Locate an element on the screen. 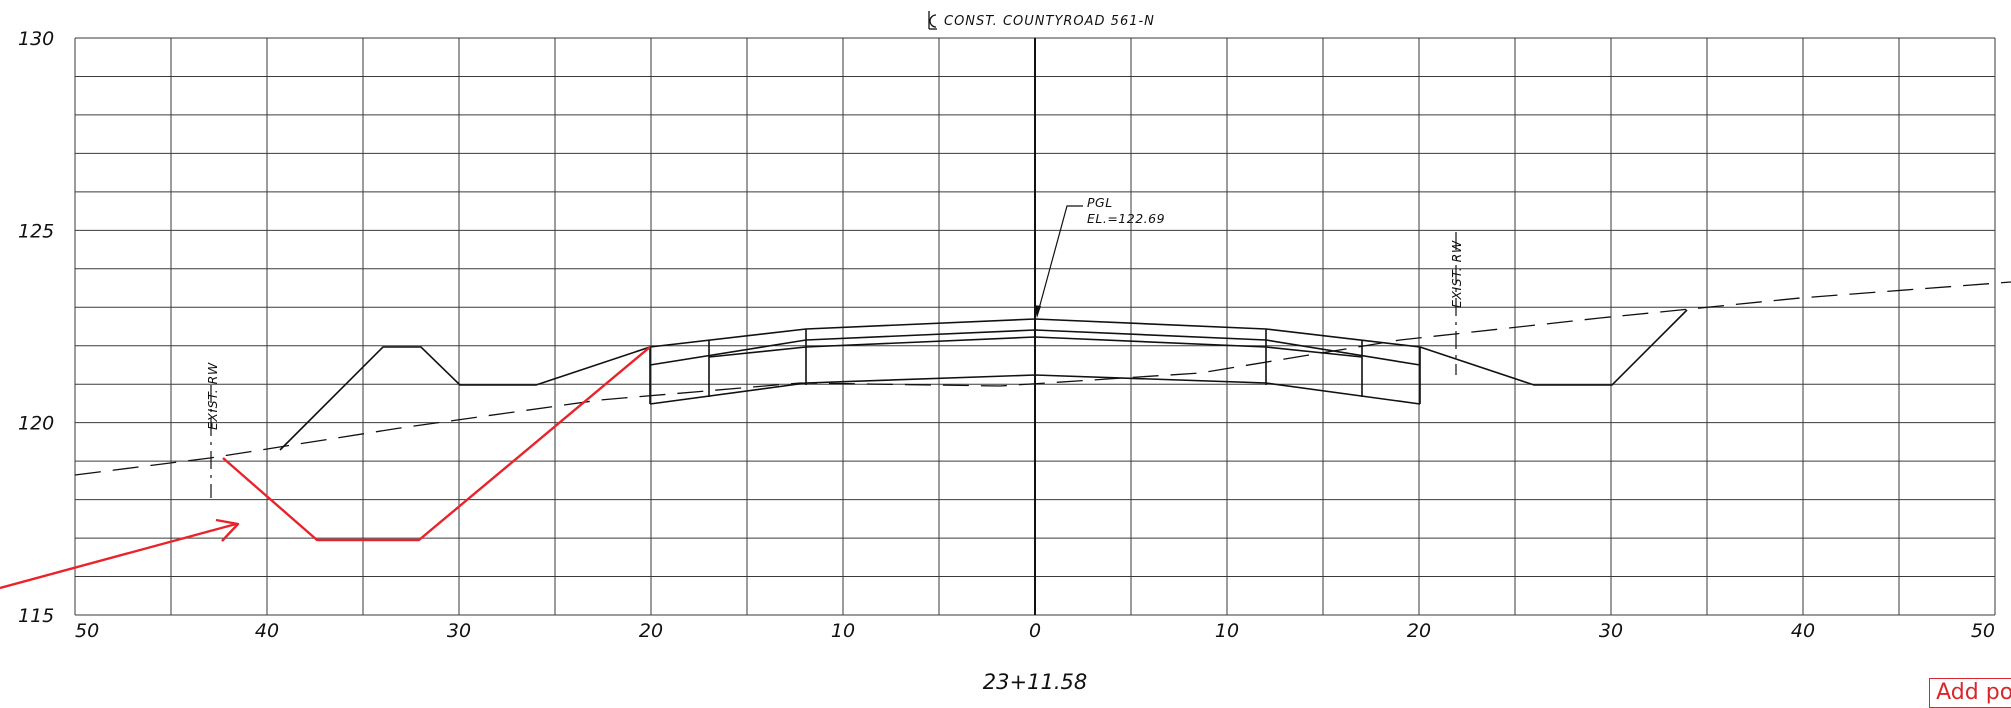 Image resolution: width=2011 pixels, height=708 pixels. elevation-tick-label: 125 is located at coordinates (36, 231).